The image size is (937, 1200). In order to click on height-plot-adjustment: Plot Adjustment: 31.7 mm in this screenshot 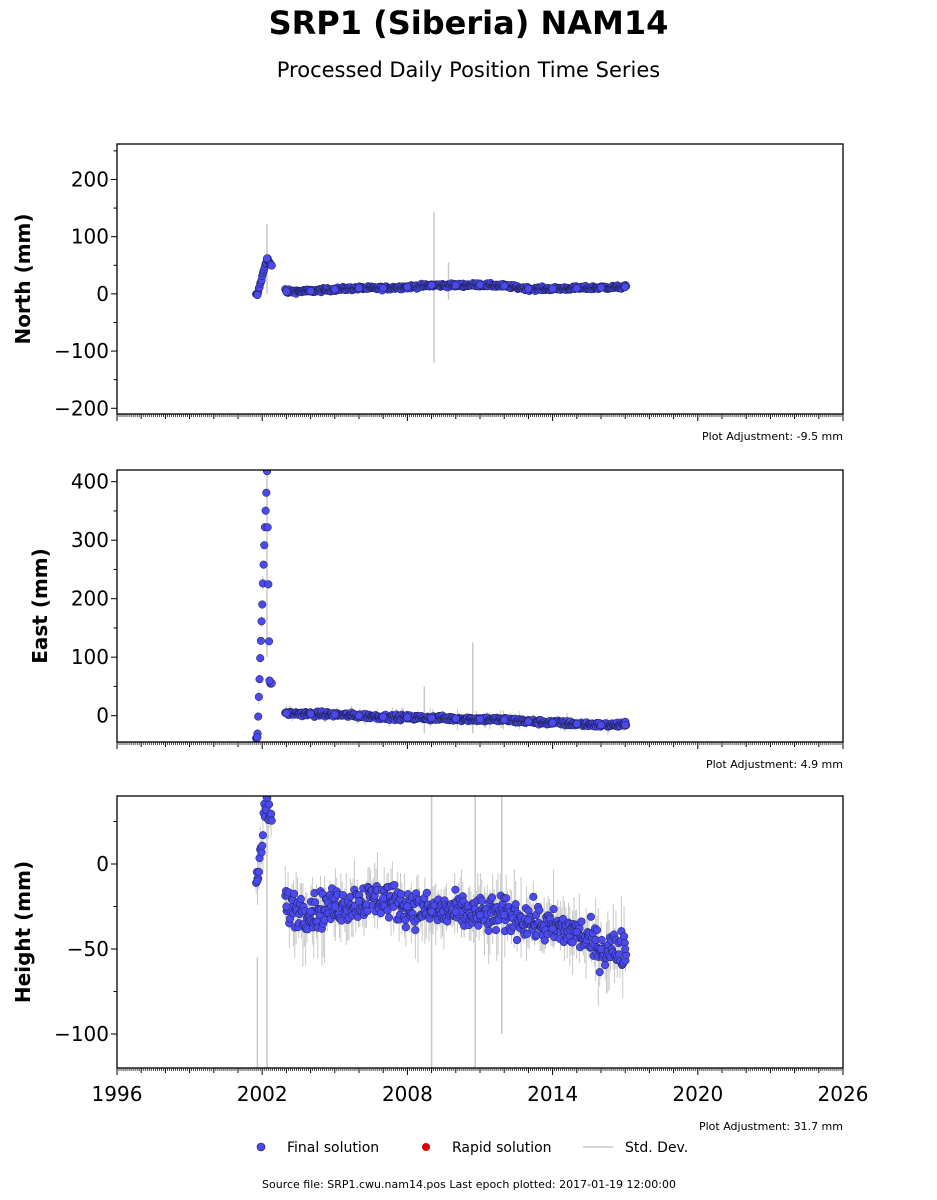, I will do `click(771, 1126)`.